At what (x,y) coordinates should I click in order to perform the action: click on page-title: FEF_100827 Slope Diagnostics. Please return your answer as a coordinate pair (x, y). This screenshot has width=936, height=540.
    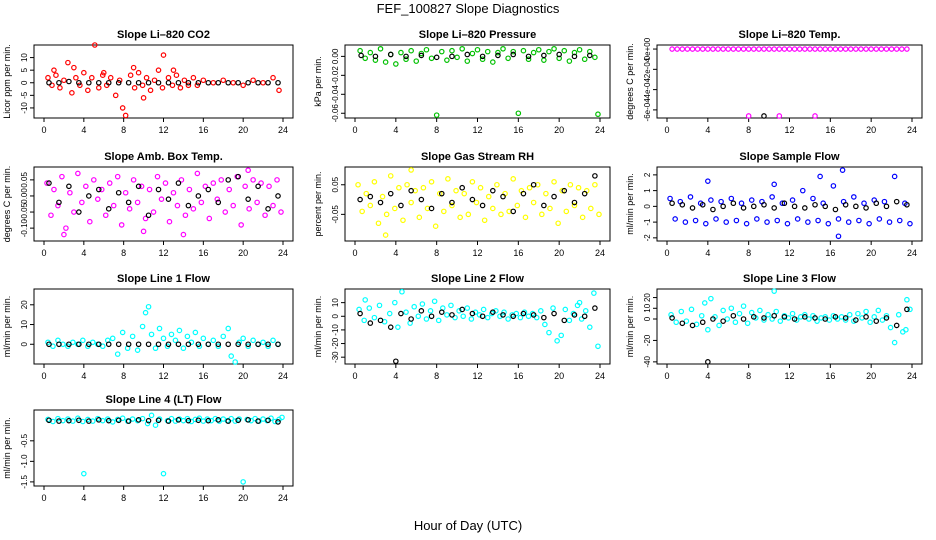
    Looking at the image, I should click on (468, 8).